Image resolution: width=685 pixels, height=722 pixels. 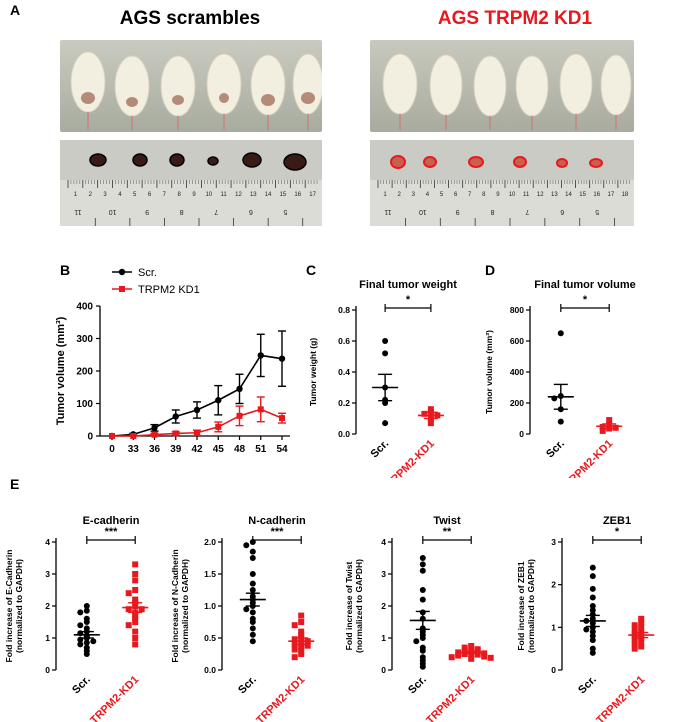 I want to click on ruler-number: 9, so click(x=194, y=195).